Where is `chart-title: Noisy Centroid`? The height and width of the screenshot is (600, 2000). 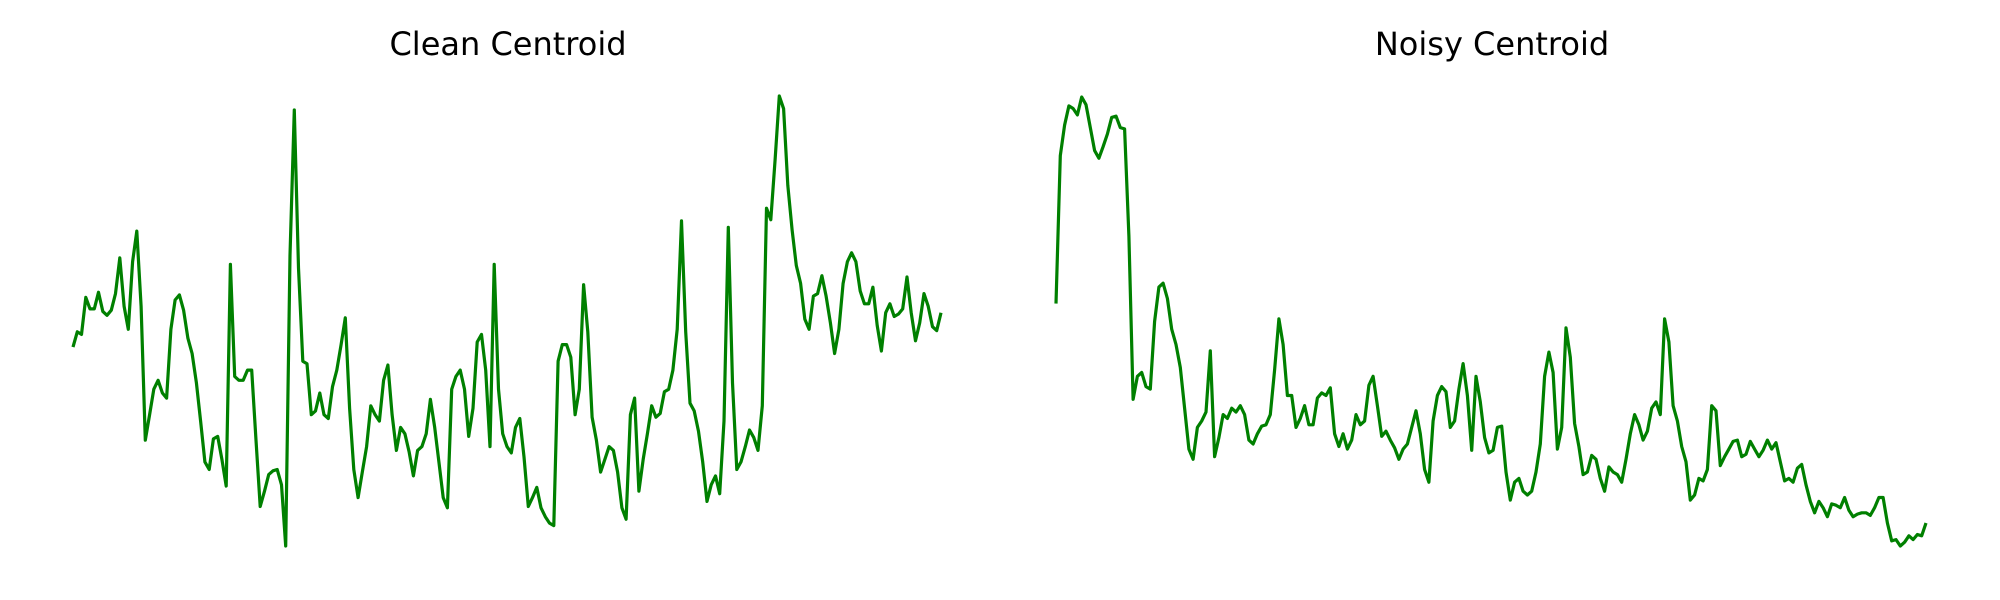 chart-title: Noisy Centroid is located at coordinates (1492, 44).